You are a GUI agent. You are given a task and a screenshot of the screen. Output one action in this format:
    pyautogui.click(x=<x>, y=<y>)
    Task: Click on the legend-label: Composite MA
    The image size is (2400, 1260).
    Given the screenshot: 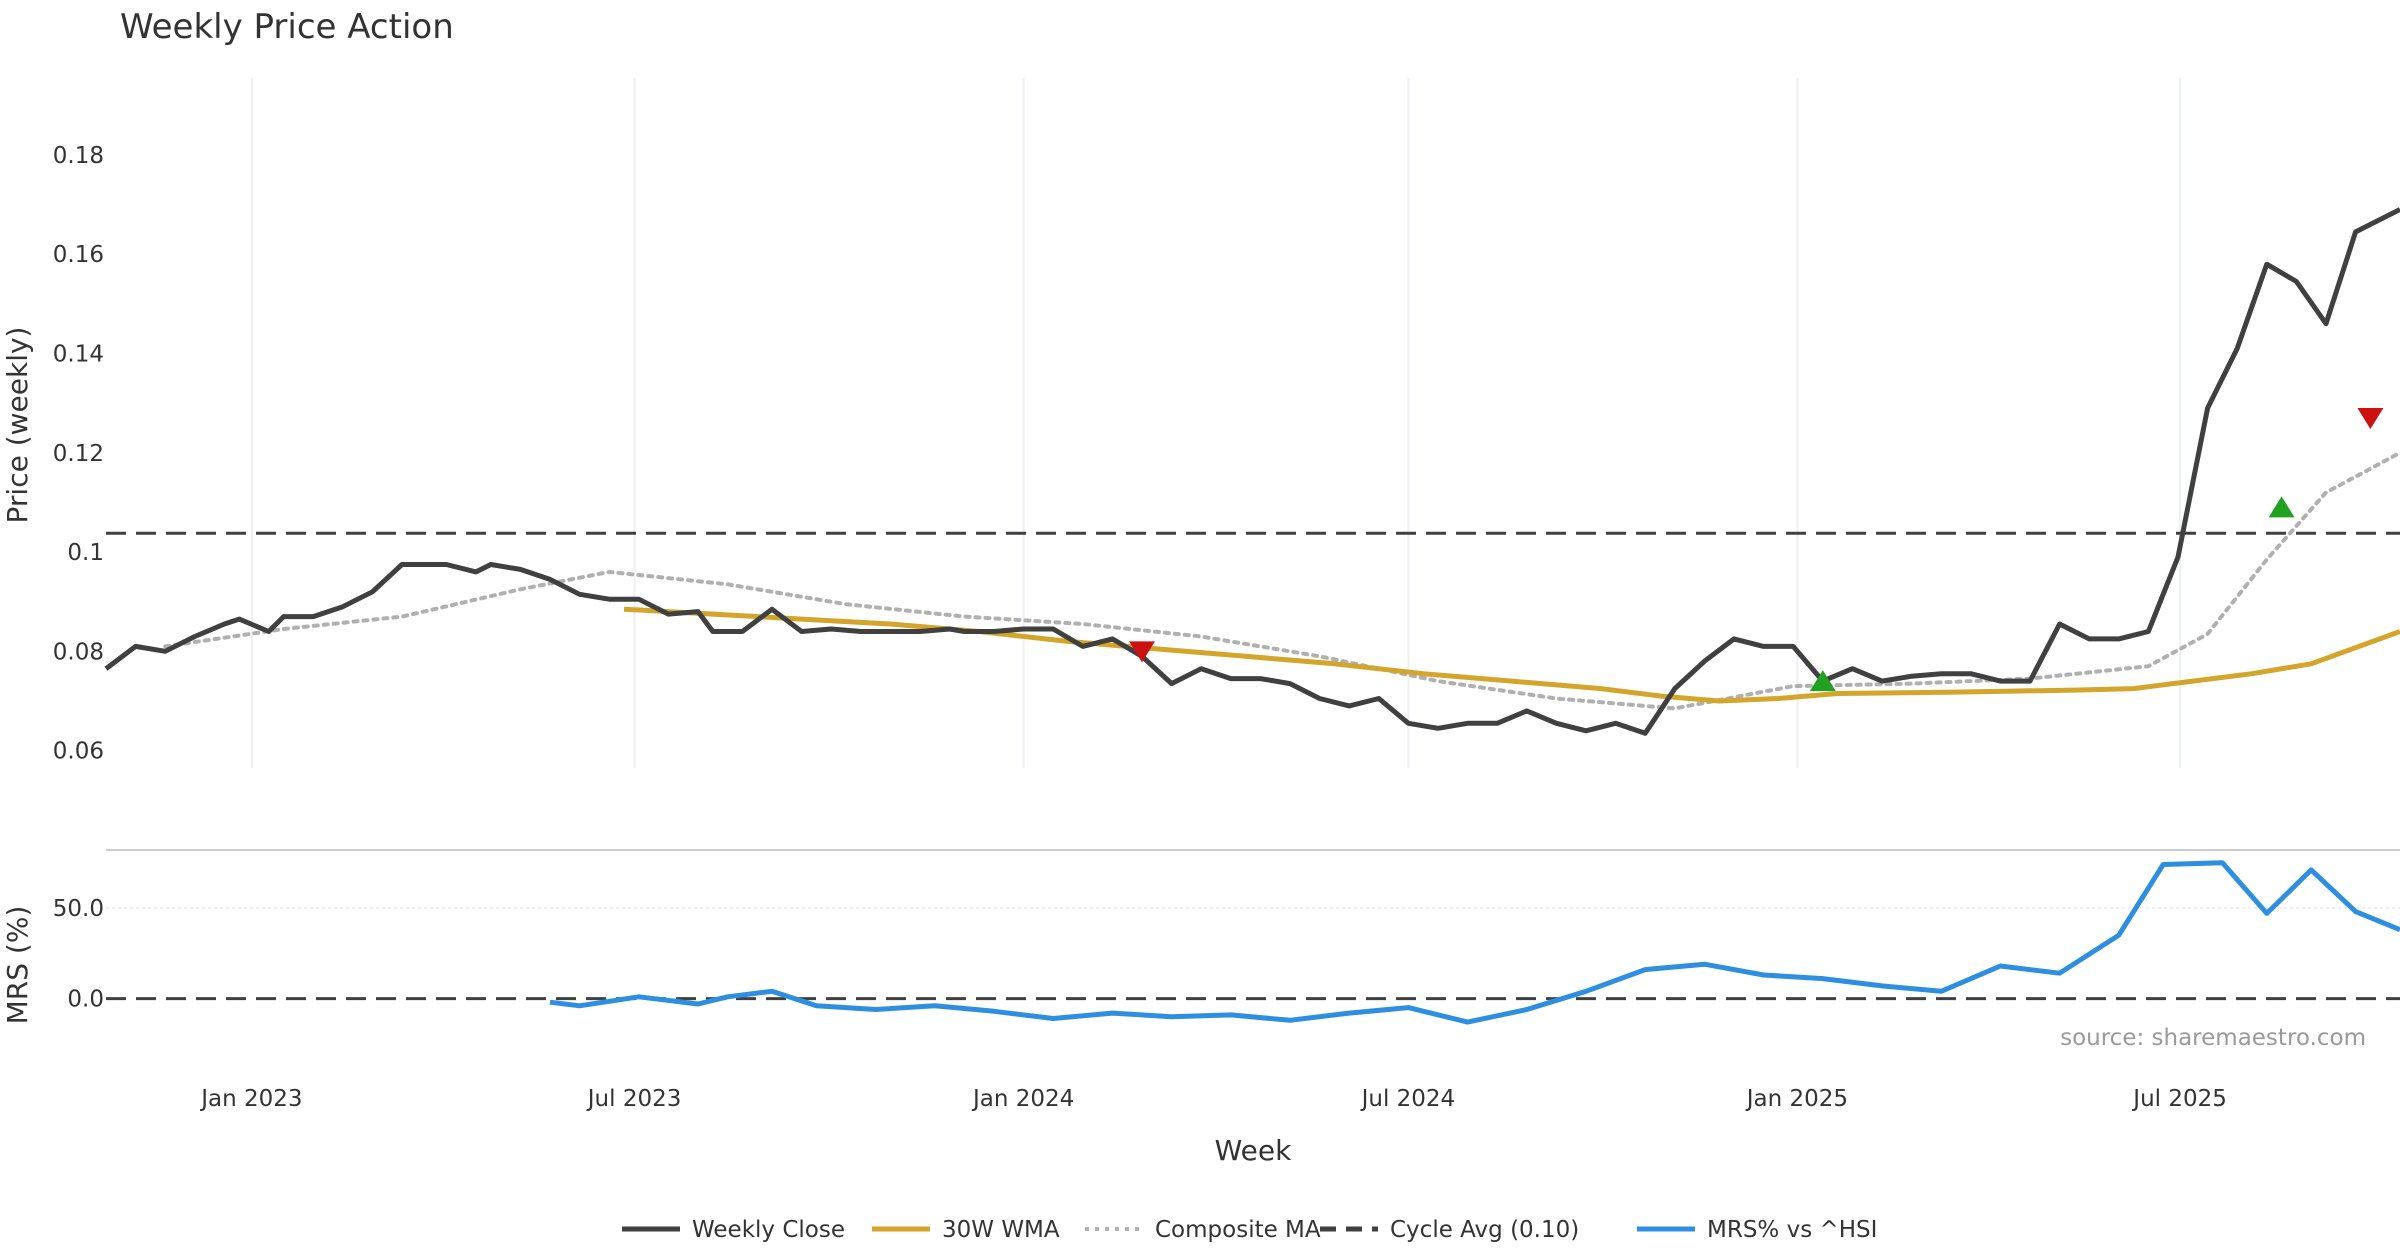 What is the action you would take?
    pyautogui.click(x=1238, y=1230)
    